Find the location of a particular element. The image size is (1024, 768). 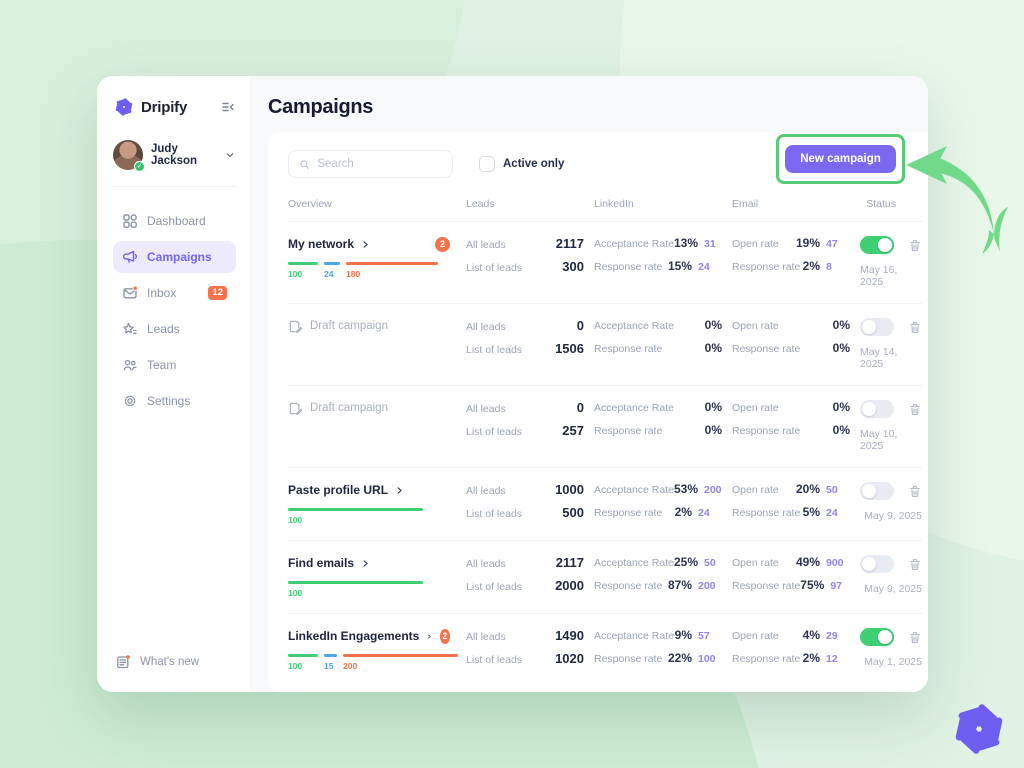

open-rate-value: 49% is located at coordinates (807, 562).